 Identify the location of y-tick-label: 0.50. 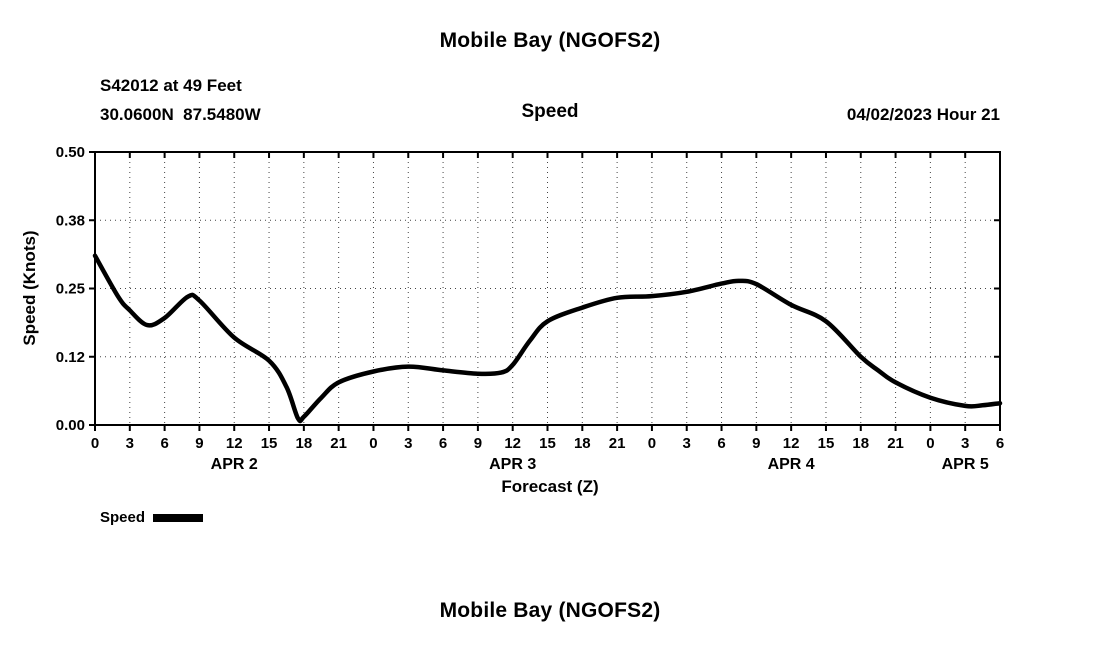
(70, 152).